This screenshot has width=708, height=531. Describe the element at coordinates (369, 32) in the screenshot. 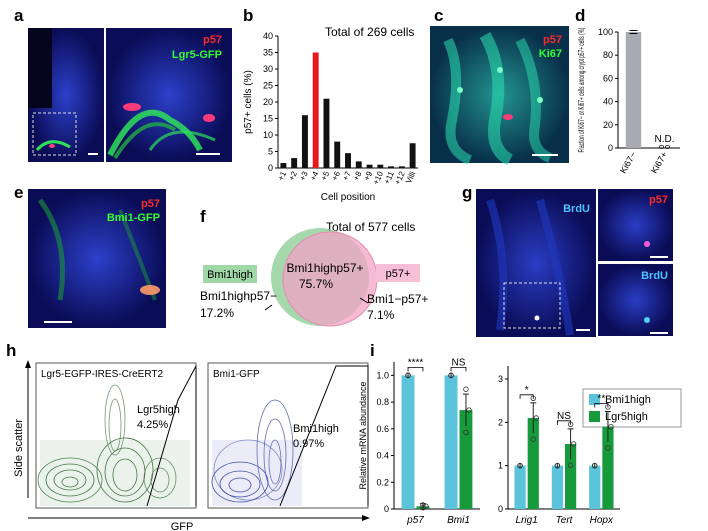

I see `panel-b-total: Total of 269 cells` at that location.